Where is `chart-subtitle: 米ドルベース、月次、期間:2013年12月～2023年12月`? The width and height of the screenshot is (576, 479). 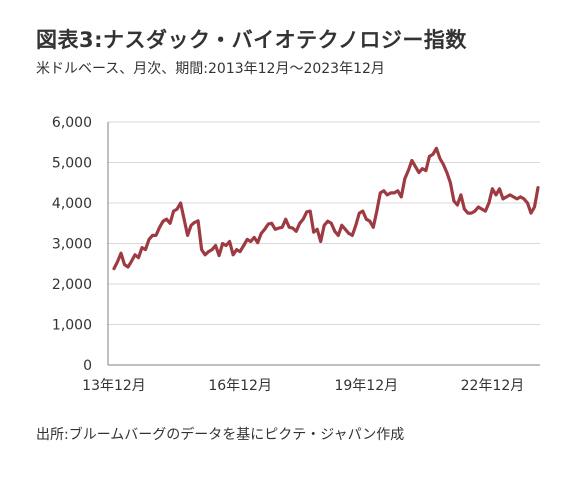 chart-subtitle: 米ドルベース、月次、期間:2013年12月～2023年12月 is located at coordinates (210, 69).